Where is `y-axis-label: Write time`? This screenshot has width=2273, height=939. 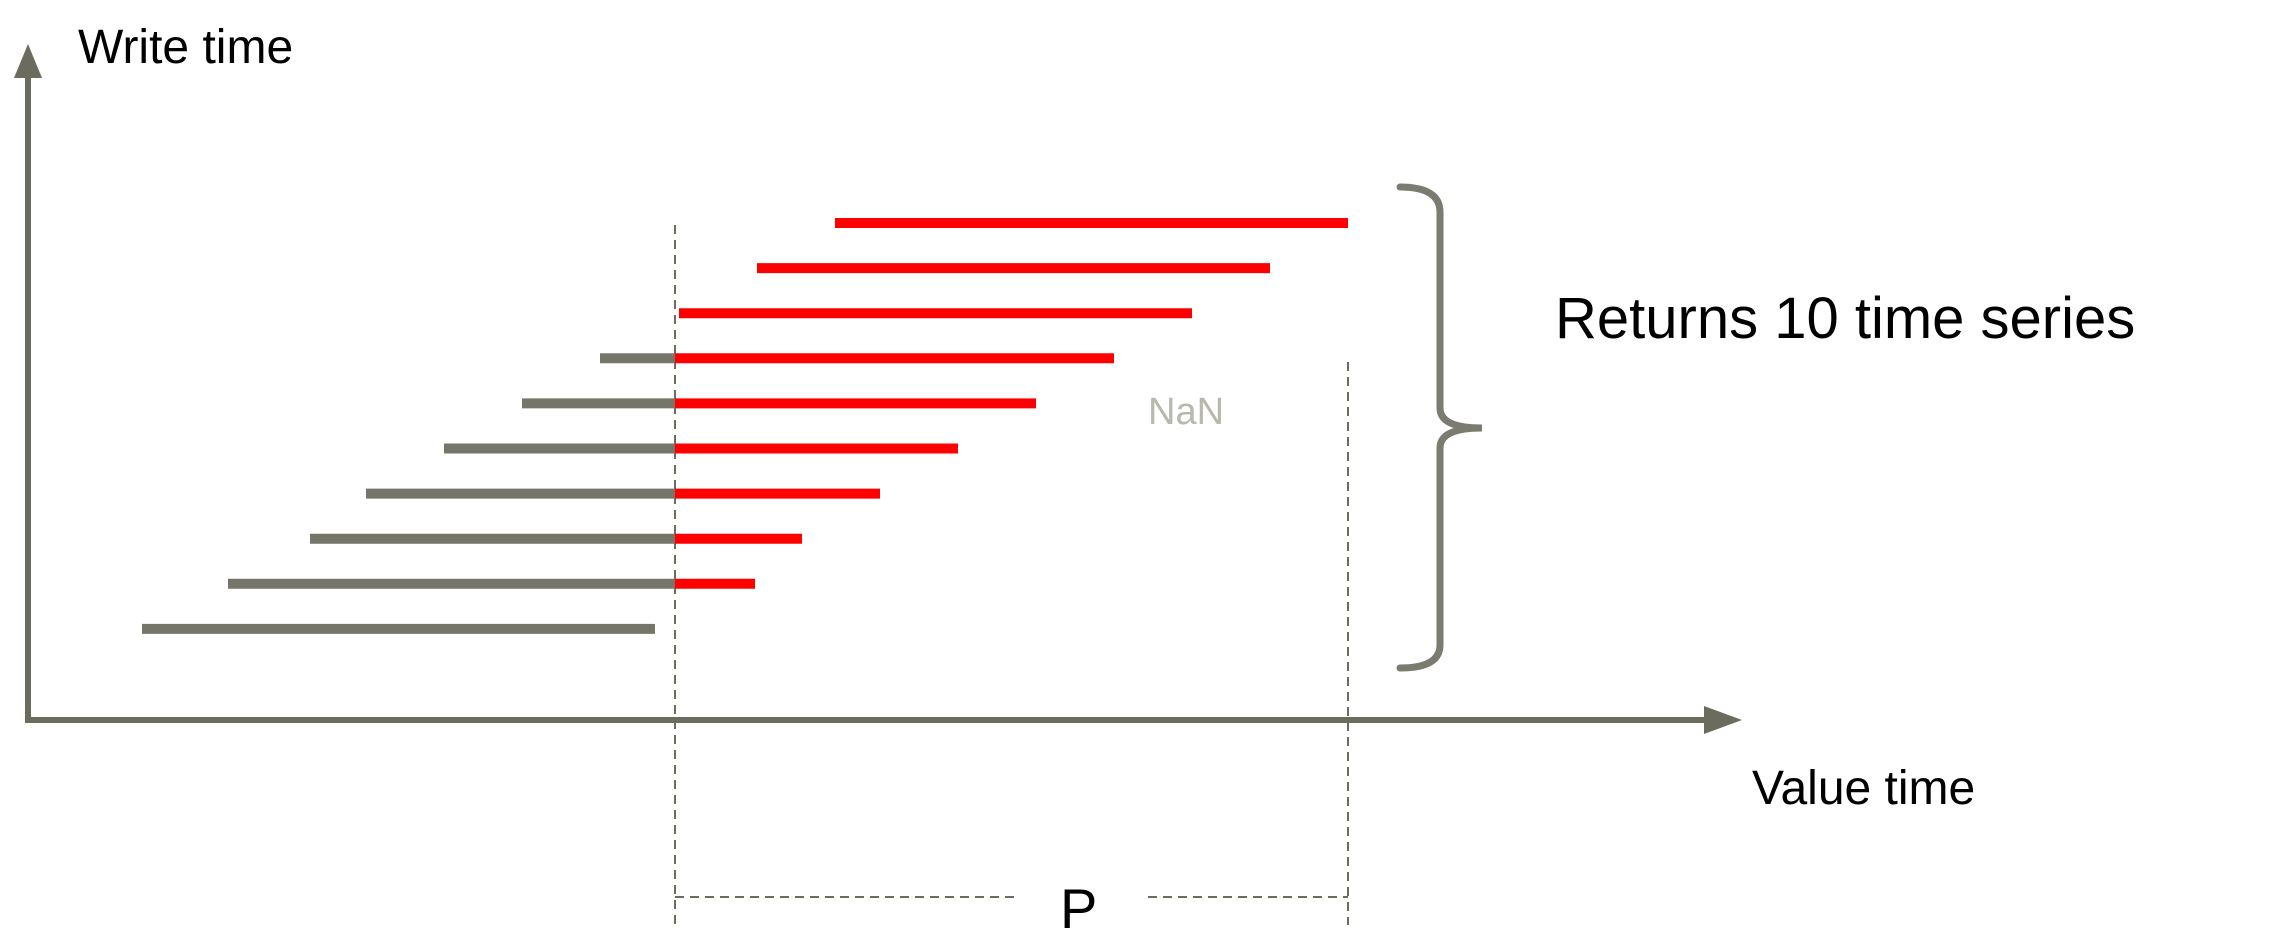
y-axis-label: Write time is located at coordinates (185, 47).